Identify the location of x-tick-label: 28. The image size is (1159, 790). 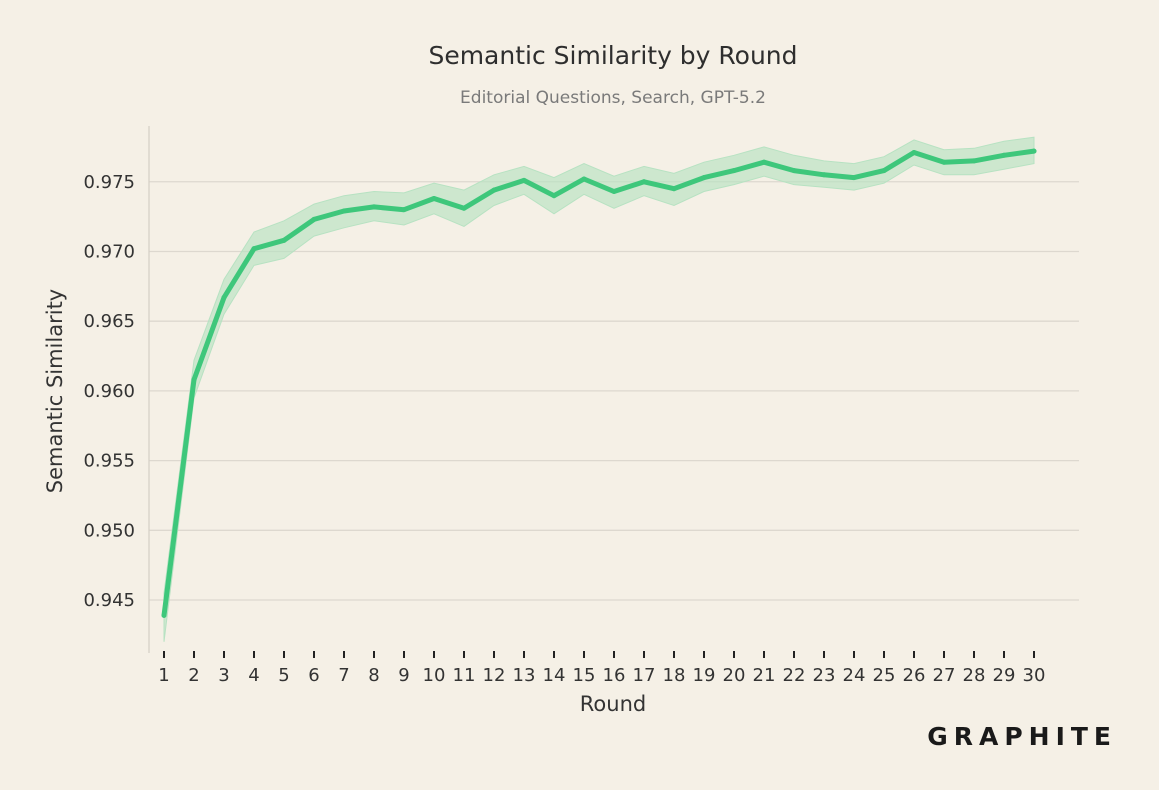
(974, 675).